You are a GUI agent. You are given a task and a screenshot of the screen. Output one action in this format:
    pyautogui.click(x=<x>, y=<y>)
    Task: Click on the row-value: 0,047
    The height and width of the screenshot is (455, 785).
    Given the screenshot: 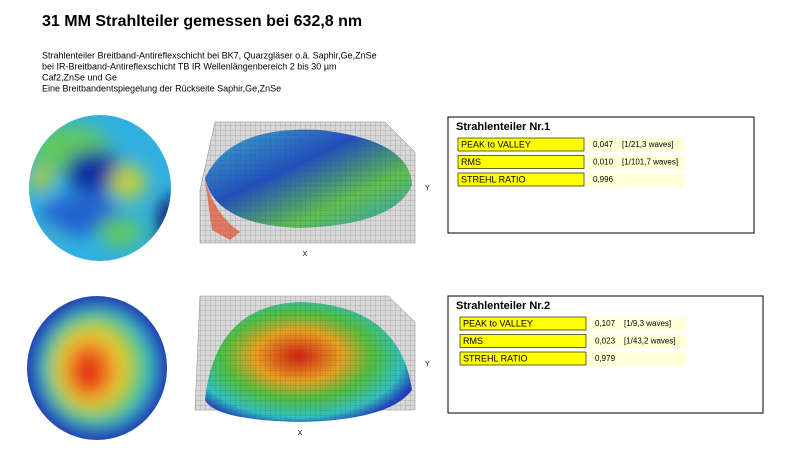 What is the action you would take?
    pyautogui.click(x=603, y=144)
    